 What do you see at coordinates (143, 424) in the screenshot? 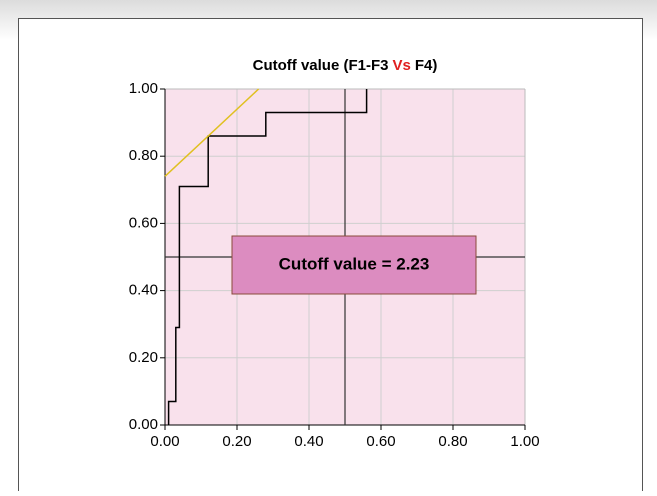
I see `y-tick-label: 0.00` at bounding box center [143, 424].